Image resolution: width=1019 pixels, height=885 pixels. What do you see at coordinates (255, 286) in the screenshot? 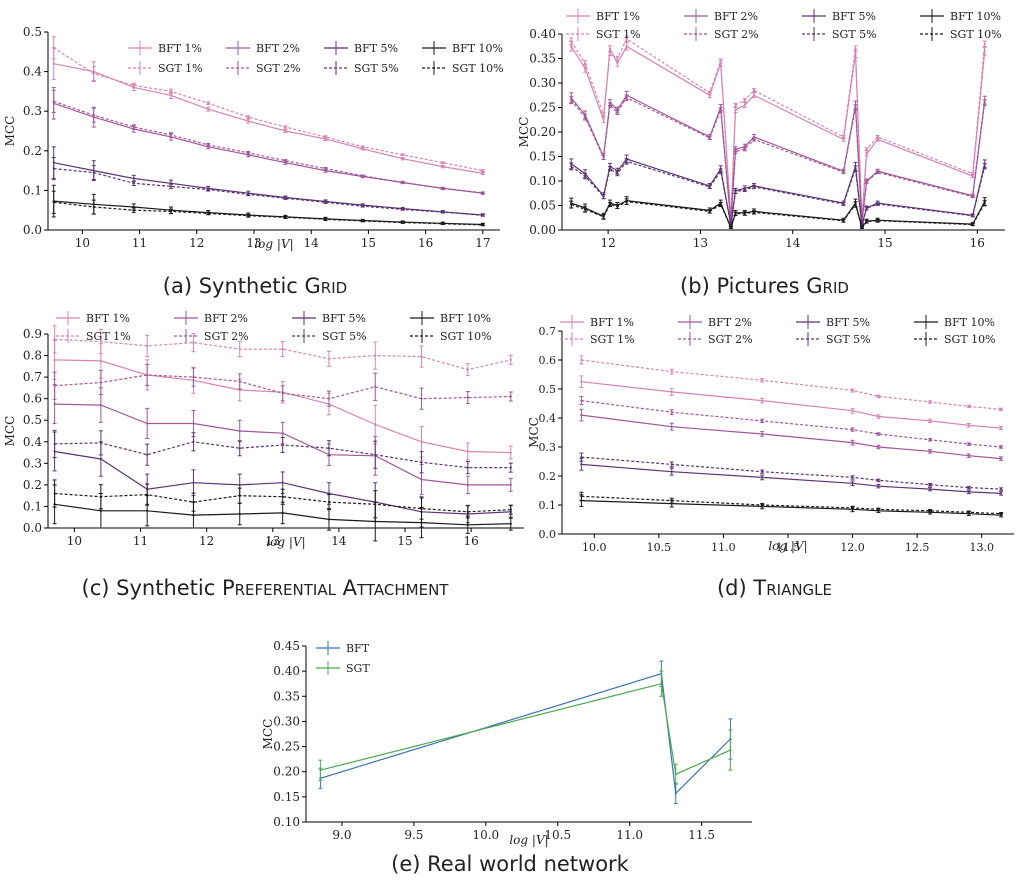
I see `caption-a: (a) Synthetic Grid` at bounding box center [255, 286].